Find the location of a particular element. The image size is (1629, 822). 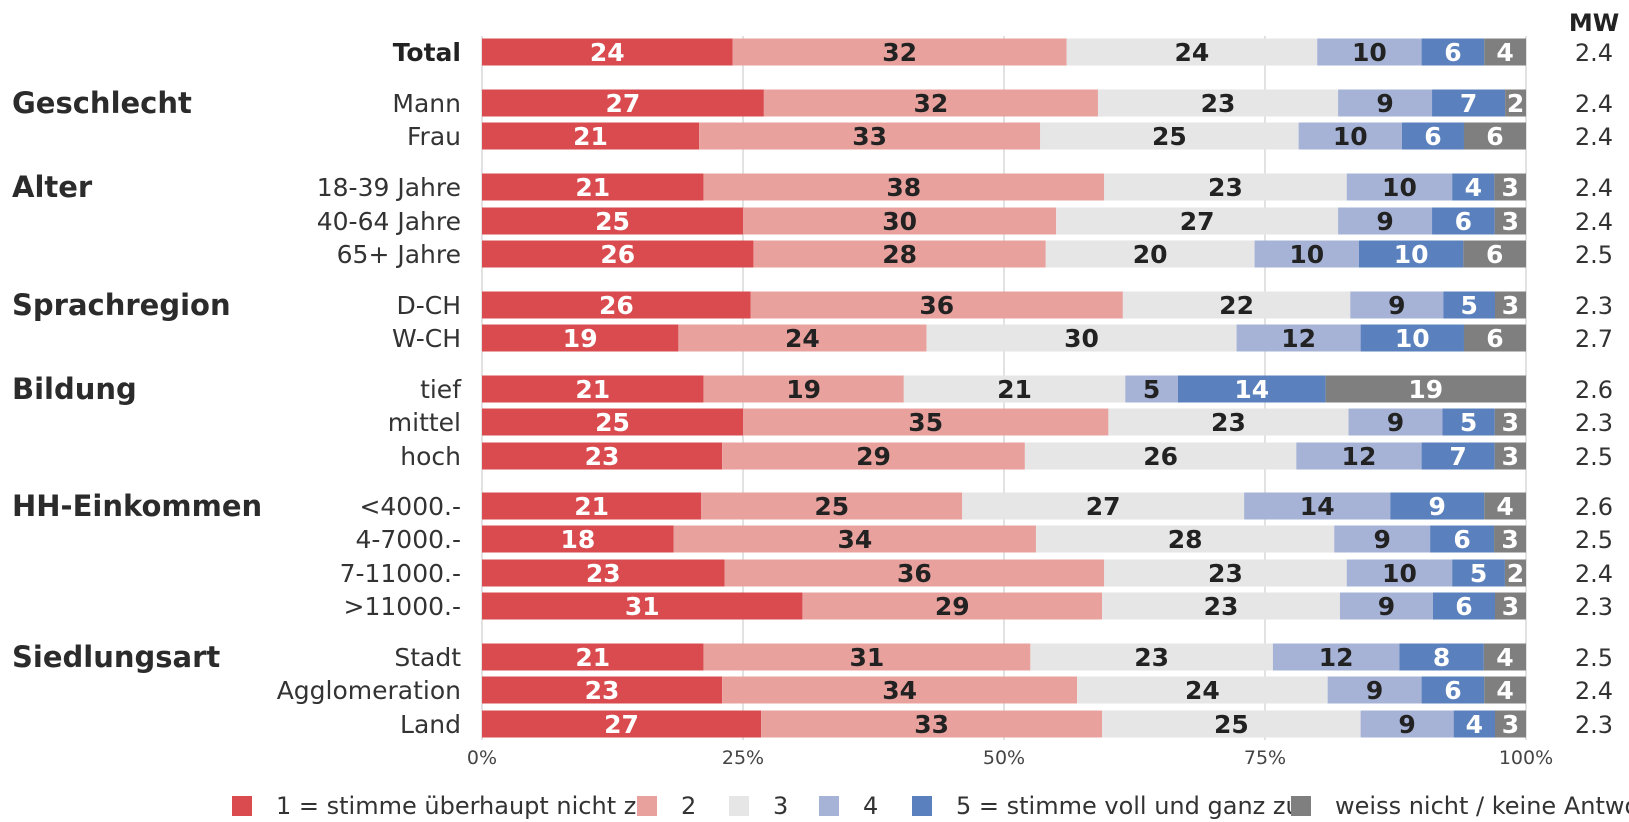

bar-value-label: 27 is located at coordinates (1197, 221).